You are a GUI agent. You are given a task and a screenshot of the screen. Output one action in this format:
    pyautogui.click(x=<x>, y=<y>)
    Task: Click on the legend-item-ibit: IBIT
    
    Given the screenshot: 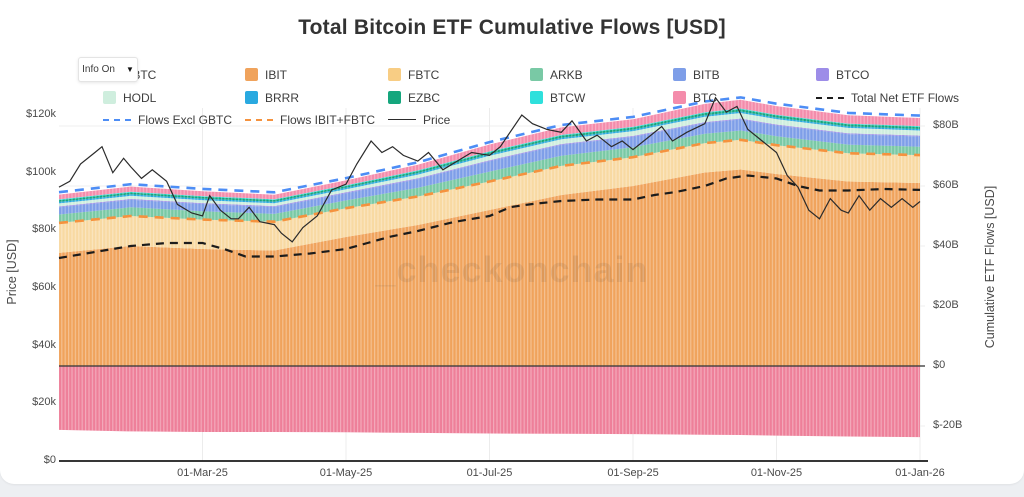 What is the action you would take?
    pyautogui.click(x=266, y=74)
    